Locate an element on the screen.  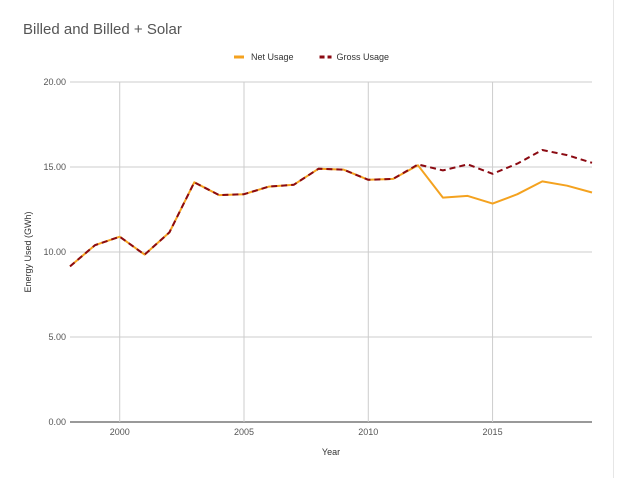
chart-title: Billed and Billed + Solar is located at coordinates (102, 29).